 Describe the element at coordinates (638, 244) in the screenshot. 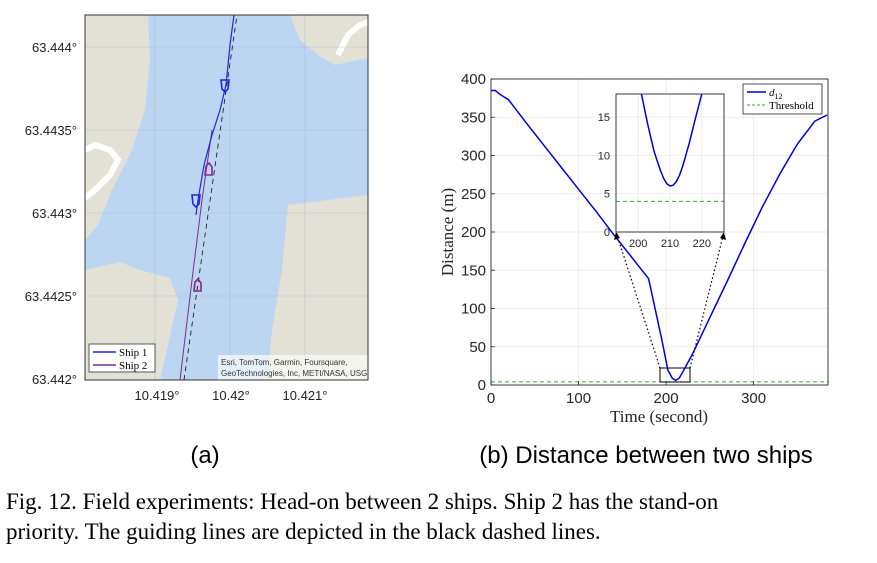

I see `inset-x-tick-label: 200` at that location.